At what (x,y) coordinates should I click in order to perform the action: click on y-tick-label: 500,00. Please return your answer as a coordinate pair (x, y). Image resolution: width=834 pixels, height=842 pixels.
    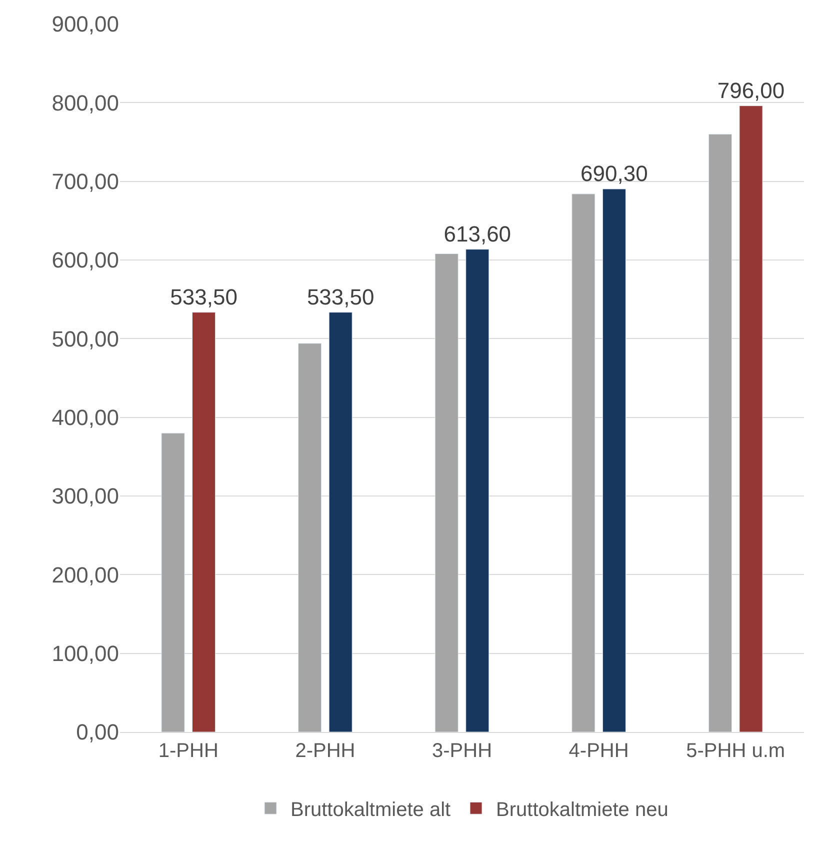
    Looking at the image, I should click on (85, 339).